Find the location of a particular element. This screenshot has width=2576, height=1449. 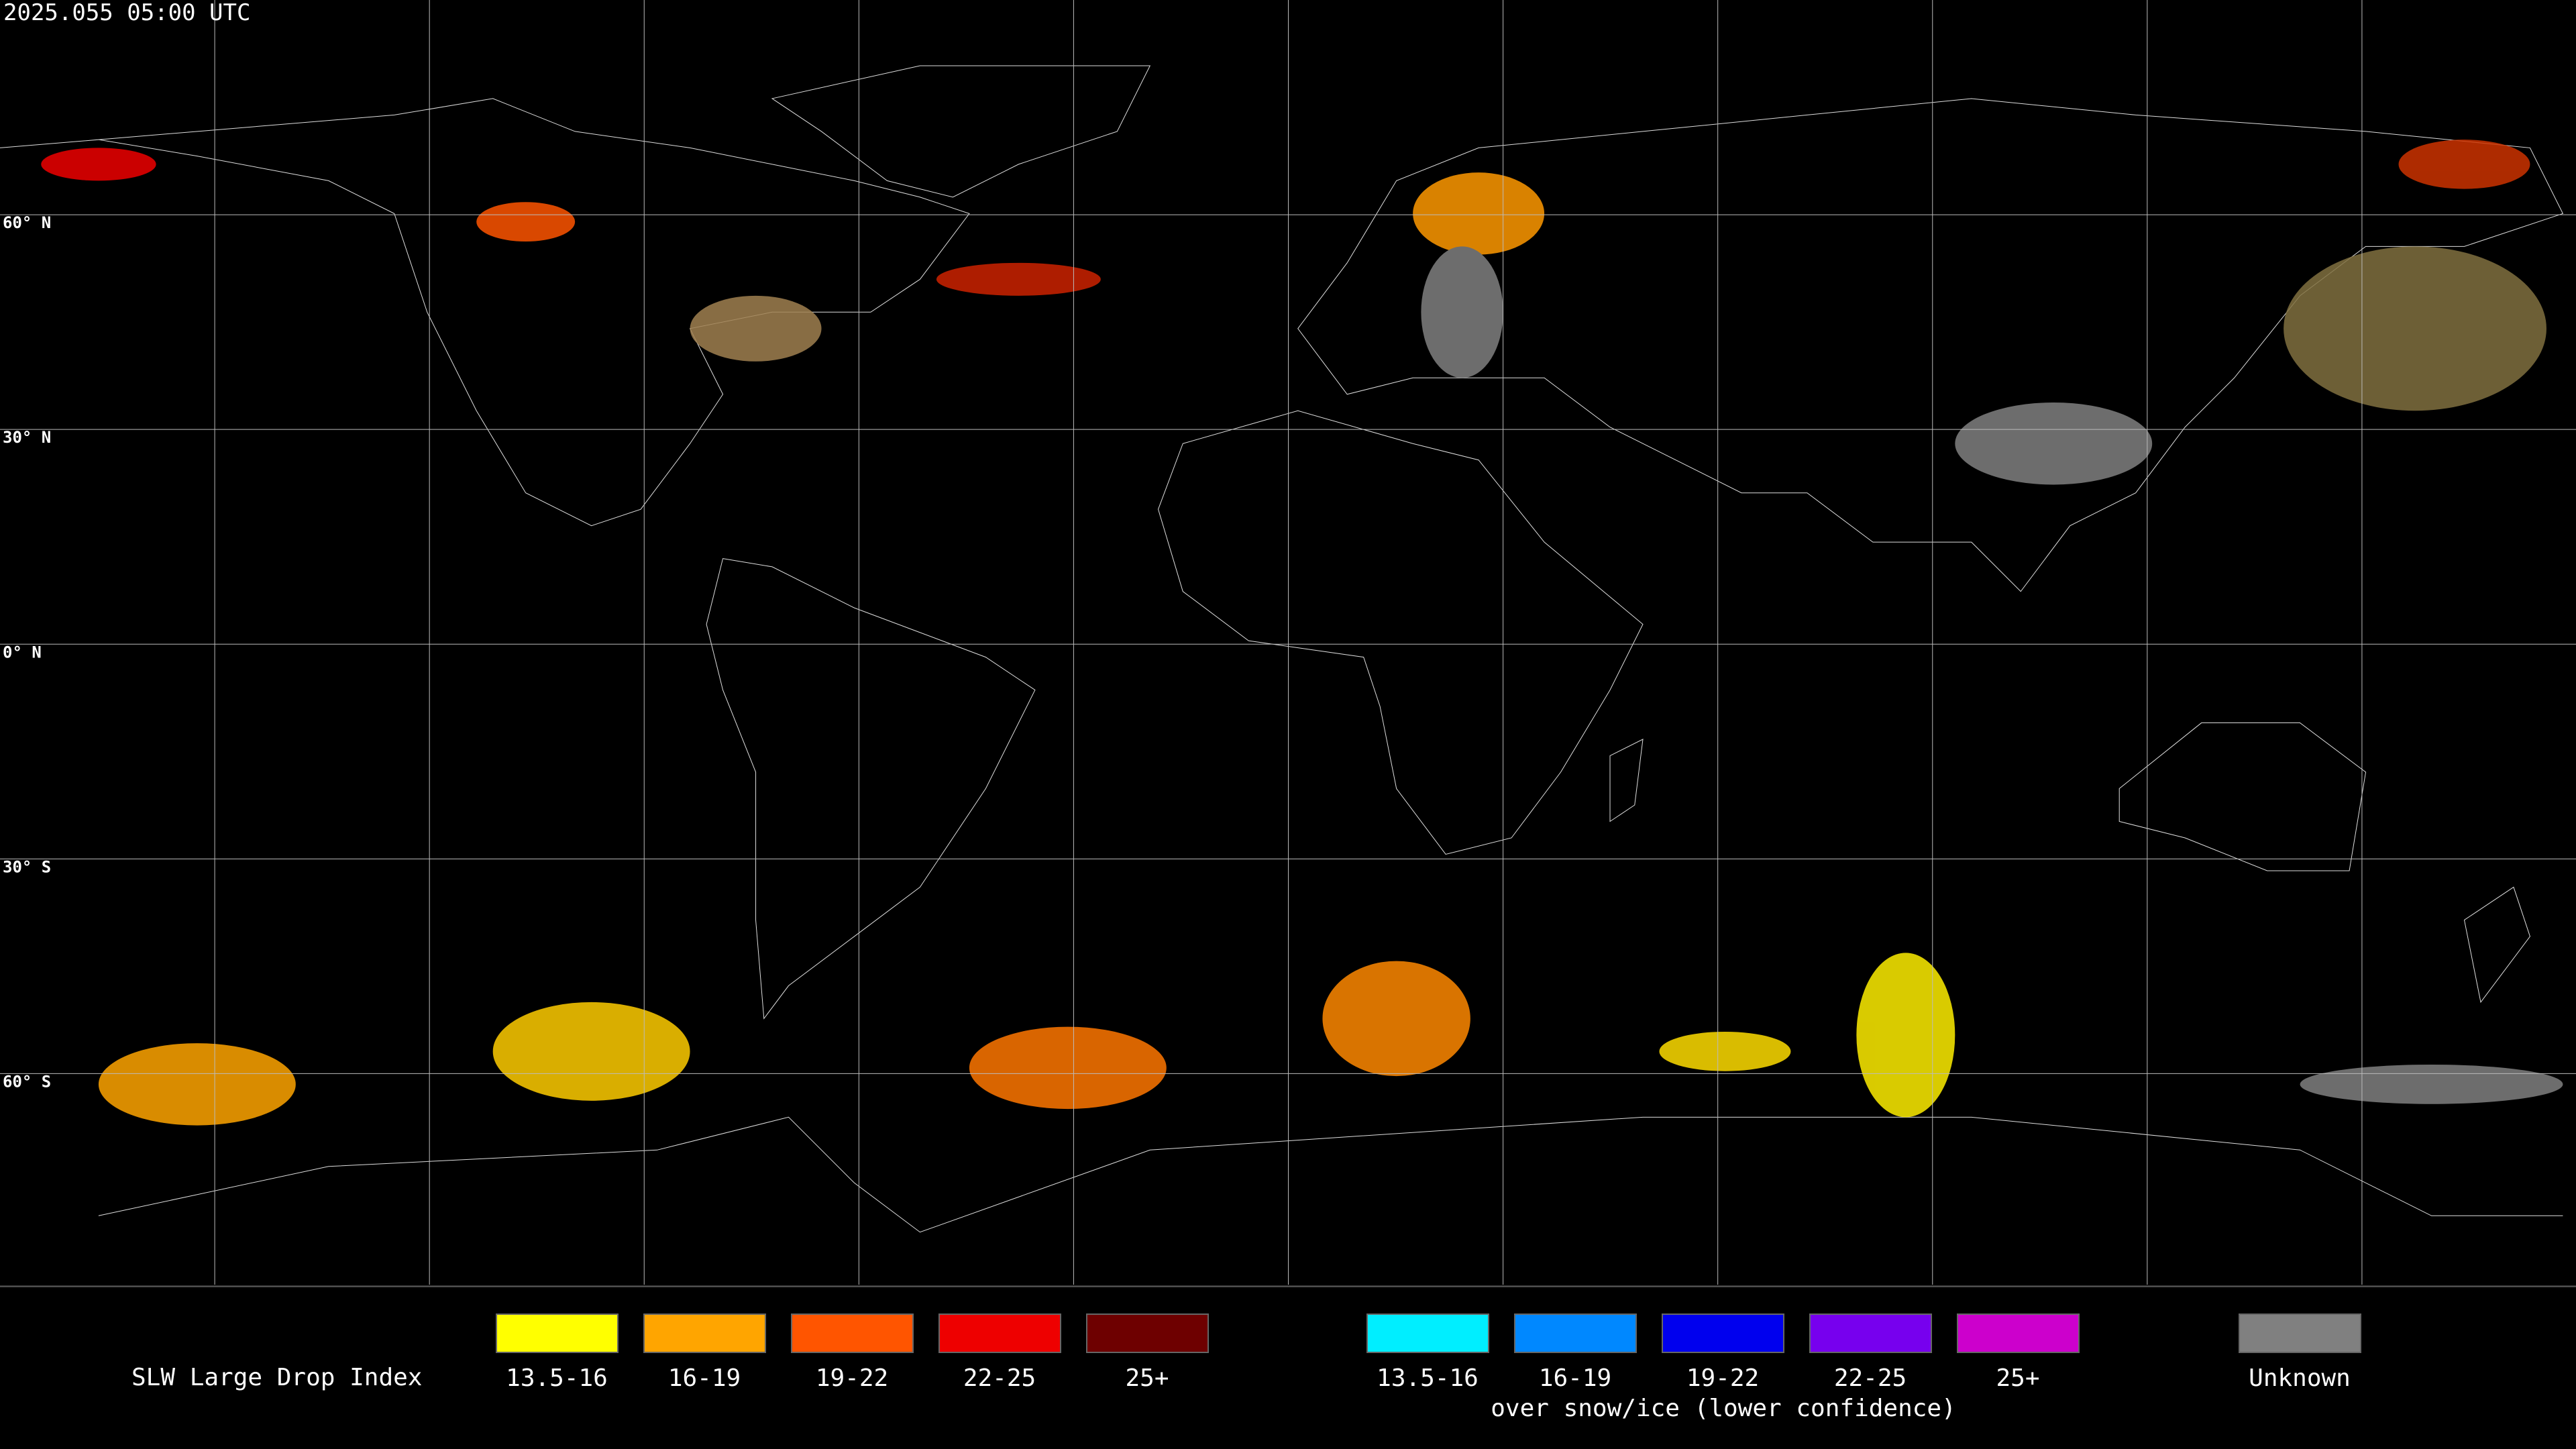

latitude-label: 60° S is located at coordinates (27, 1081).